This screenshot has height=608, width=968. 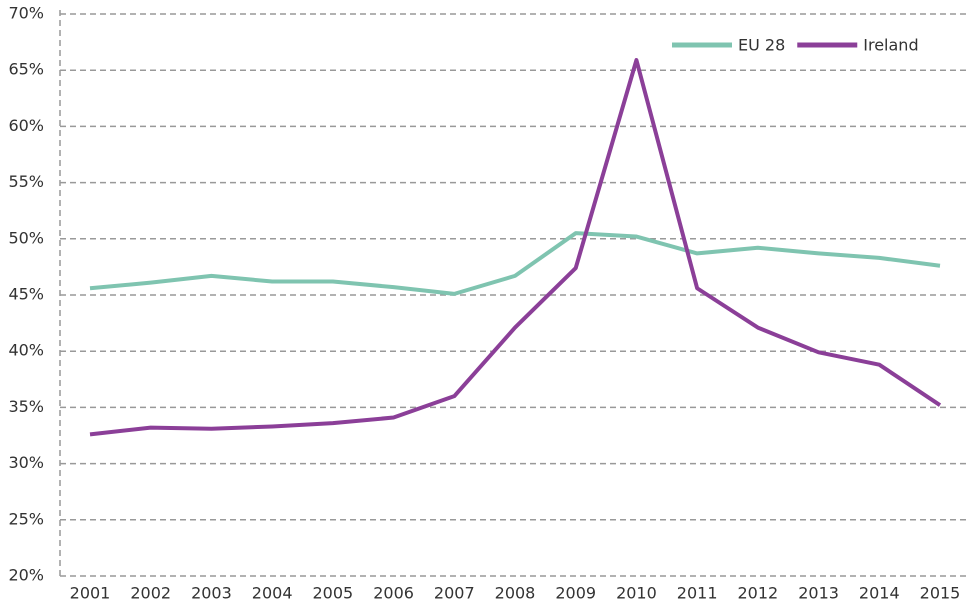 I want to click on legend-label: EU 28, so click(x=761, y=45).